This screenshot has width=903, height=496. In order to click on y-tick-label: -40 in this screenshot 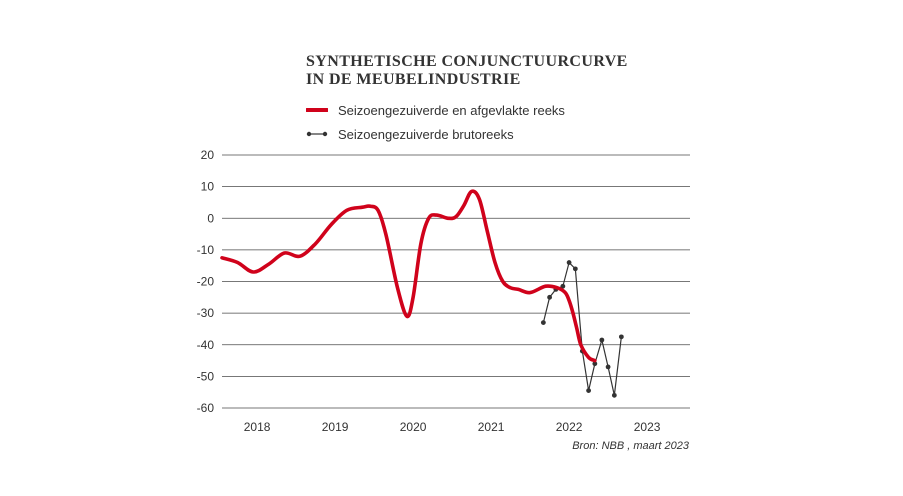, I will do `click(206, 345)`.